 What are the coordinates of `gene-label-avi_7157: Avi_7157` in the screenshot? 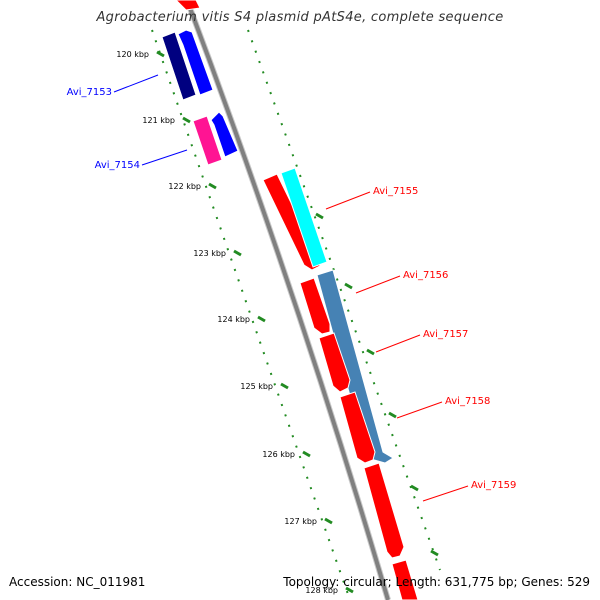 It's located at (445, 334).